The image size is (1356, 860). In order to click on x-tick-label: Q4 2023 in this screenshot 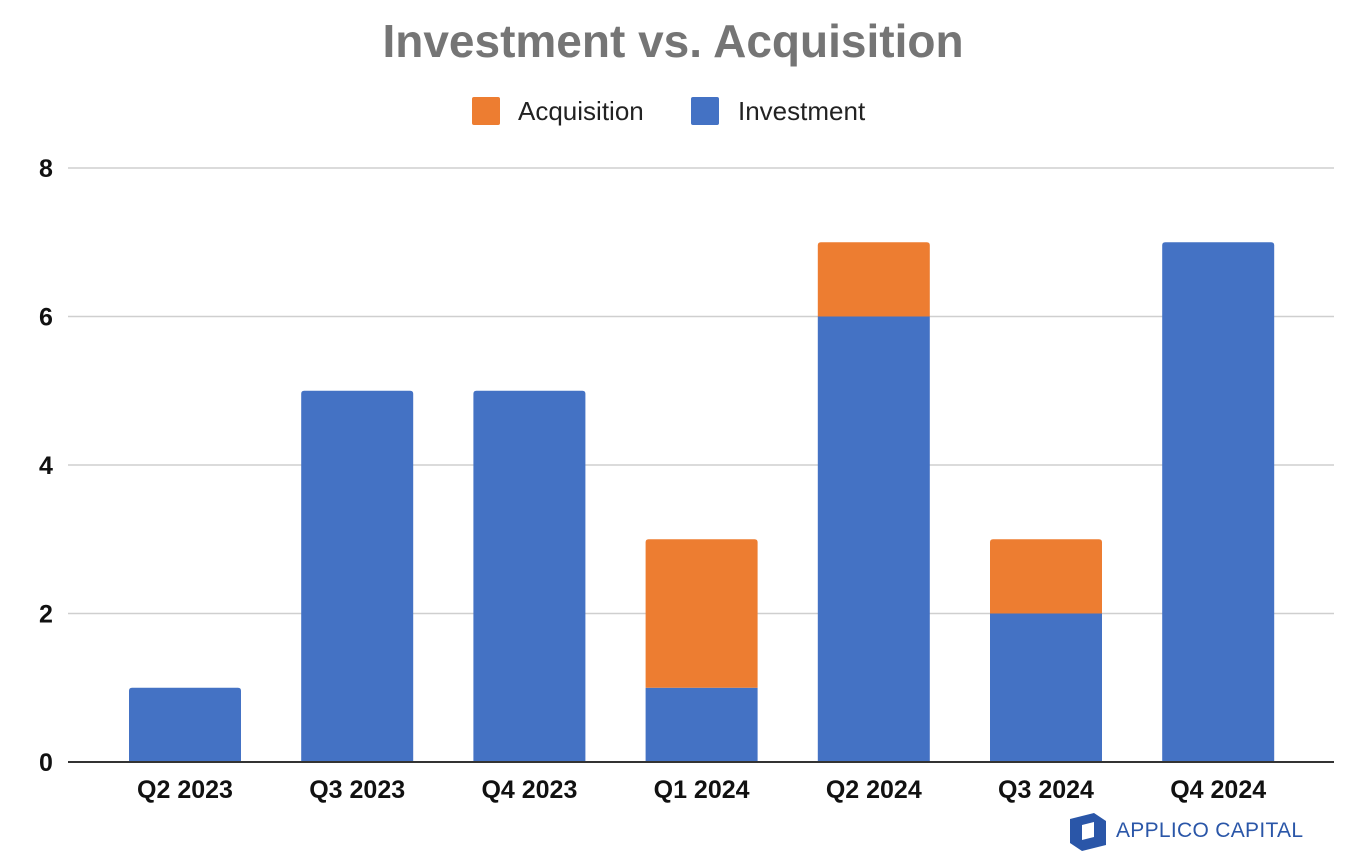, I will do `click(529, 790)`.